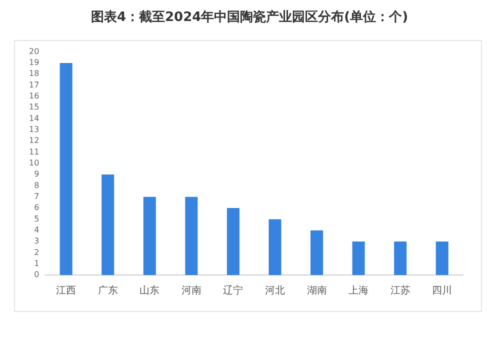 This screenshot has height=354, width=499. I want to click on y-tick-label: 15, so click(34, 107).